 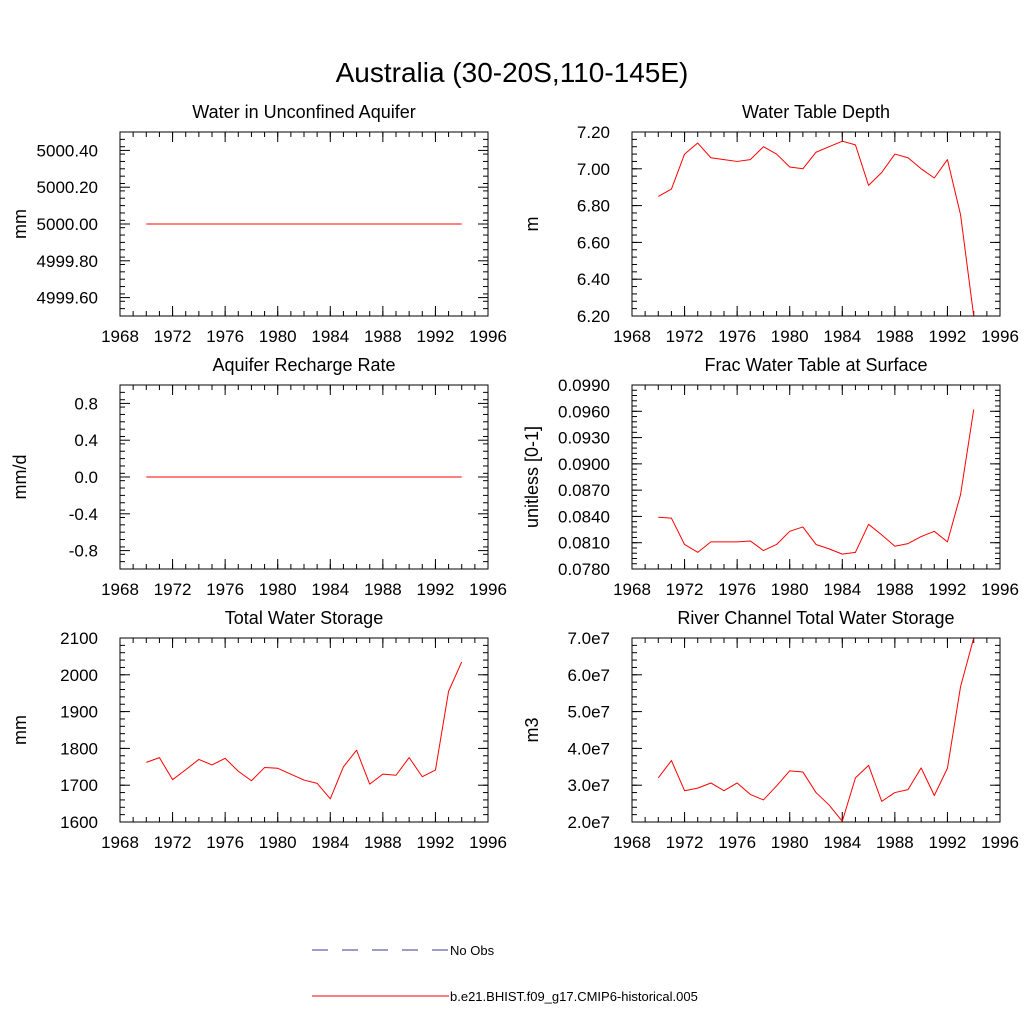 I want to click on y-tick-label: 0.0780, so click(x=584, y=569).